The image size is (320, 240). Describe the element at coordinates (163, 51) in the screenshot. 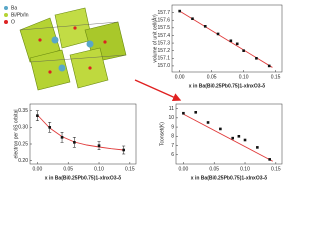

I see `y-tick-label: 157.2` at that location.